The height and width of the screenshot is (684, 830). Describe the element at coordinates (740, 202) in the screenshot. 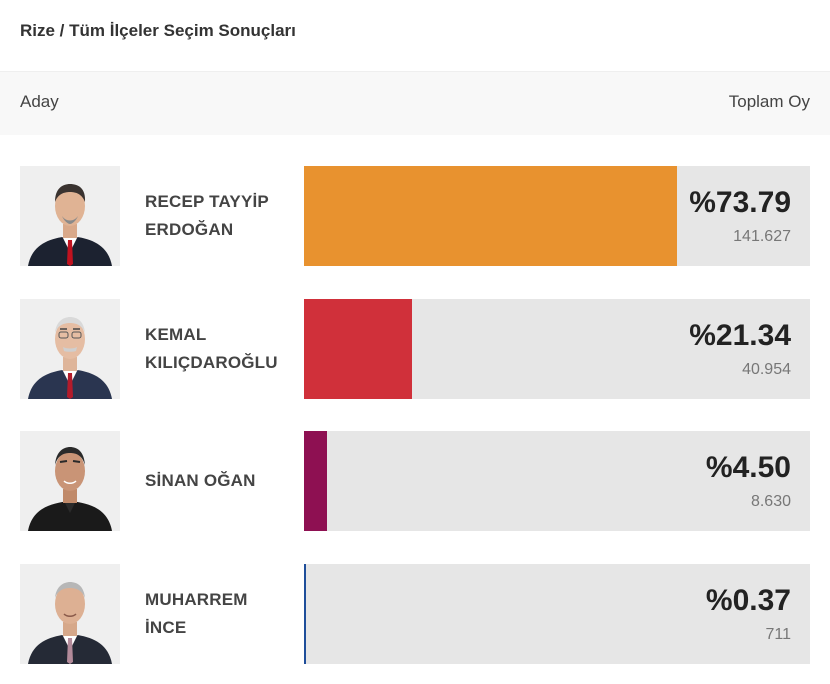

I see `vote-percentage: %73.79` at that location.